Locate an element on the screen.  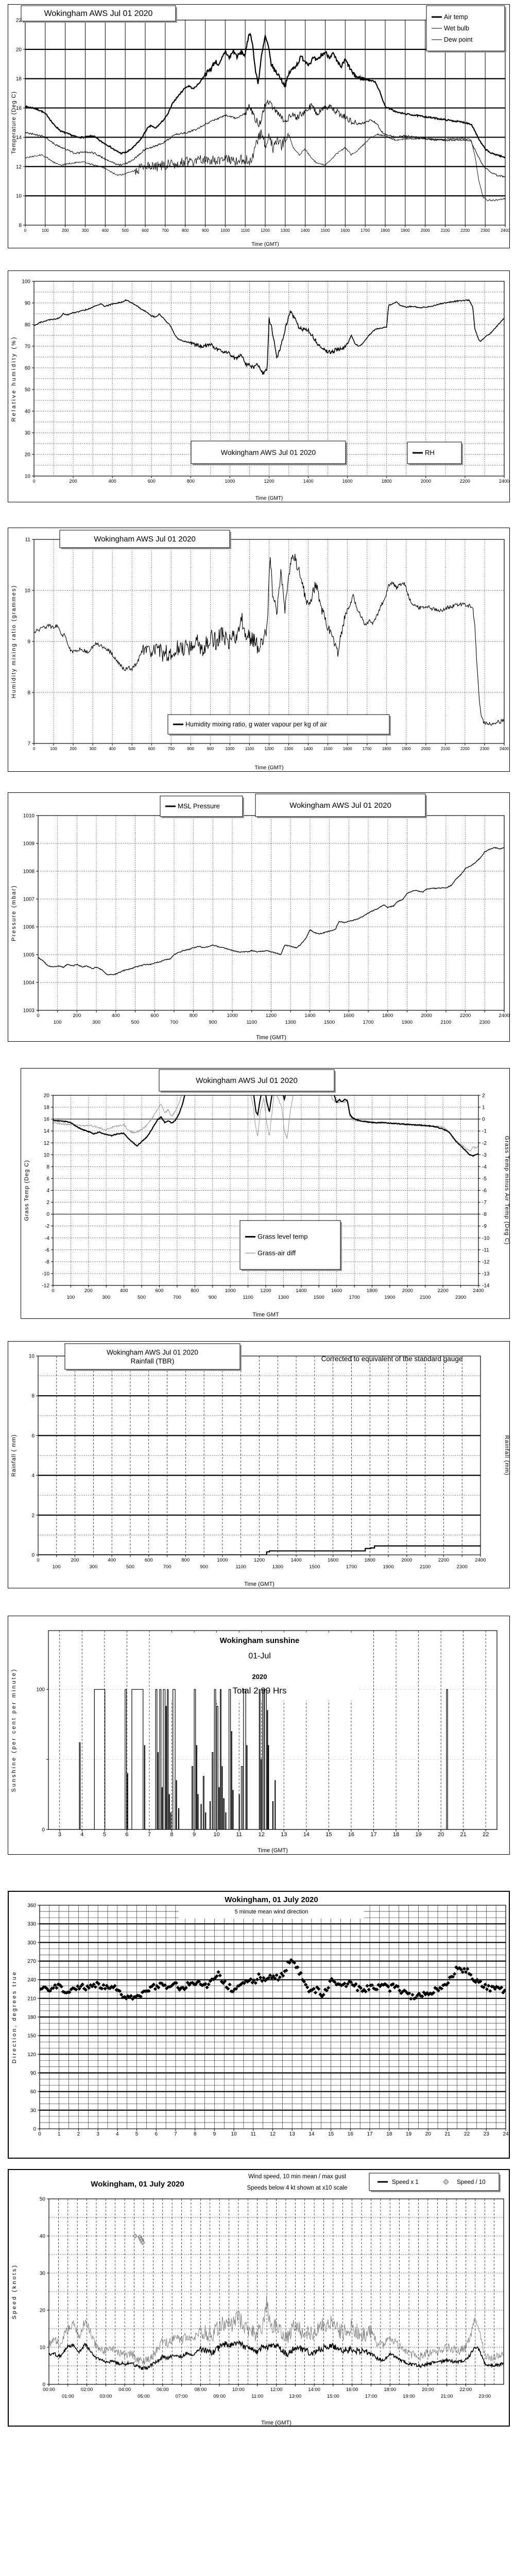
svg-text: 40 is located at coordinates (43, 2237).